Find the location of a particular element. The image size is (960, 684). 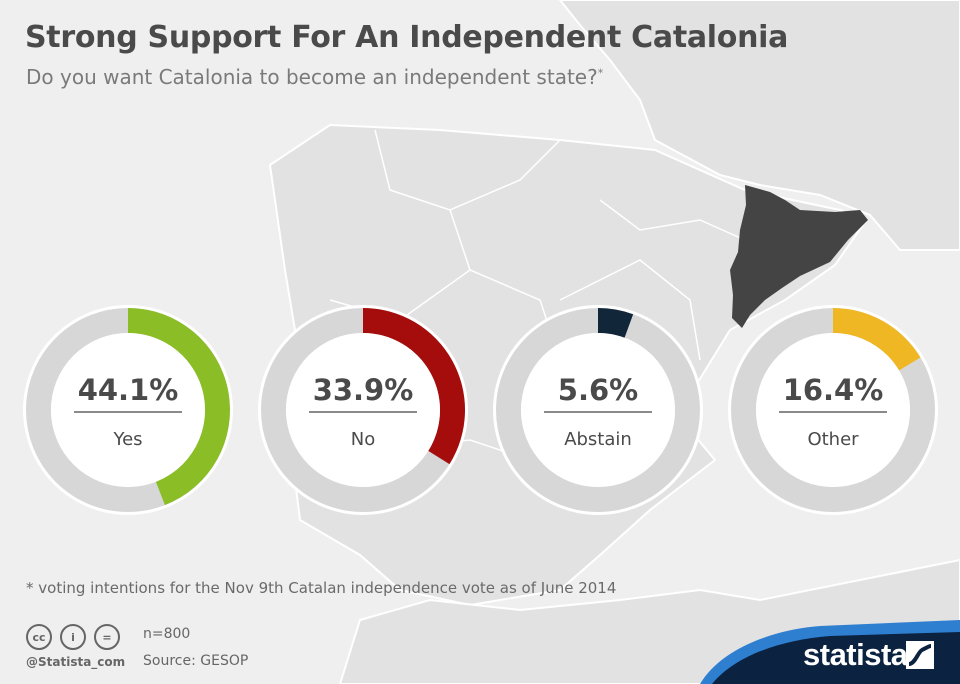

statista-handle: @Statista_com is located at coordinates (76, 662).